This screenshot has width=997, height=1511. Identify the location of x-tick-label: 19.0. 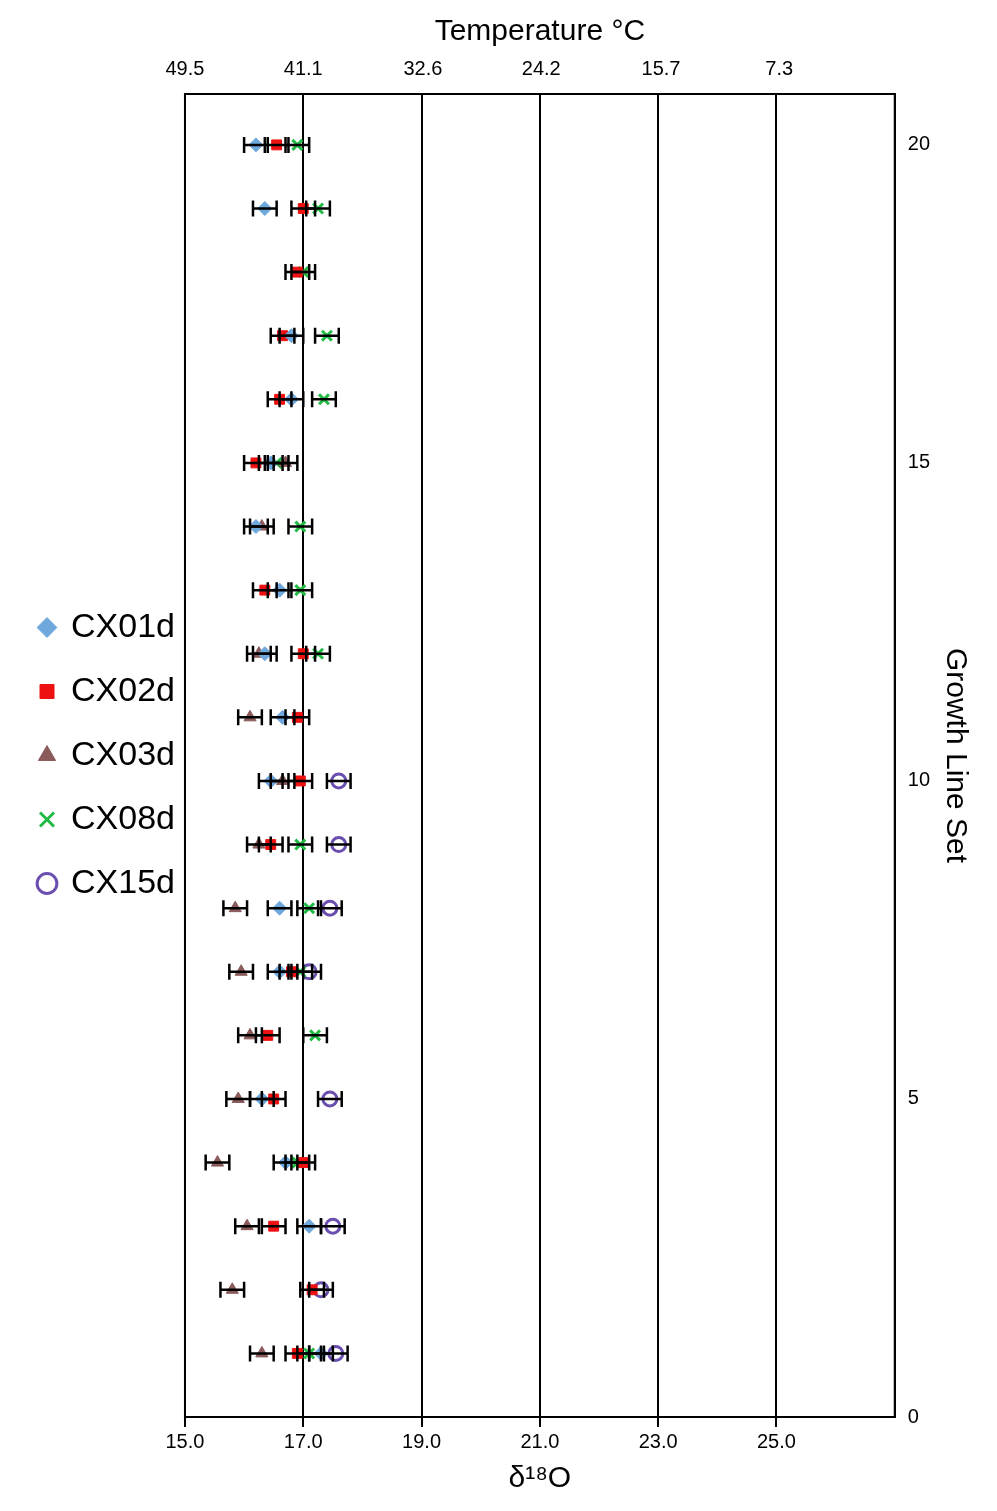
(422, 1440).